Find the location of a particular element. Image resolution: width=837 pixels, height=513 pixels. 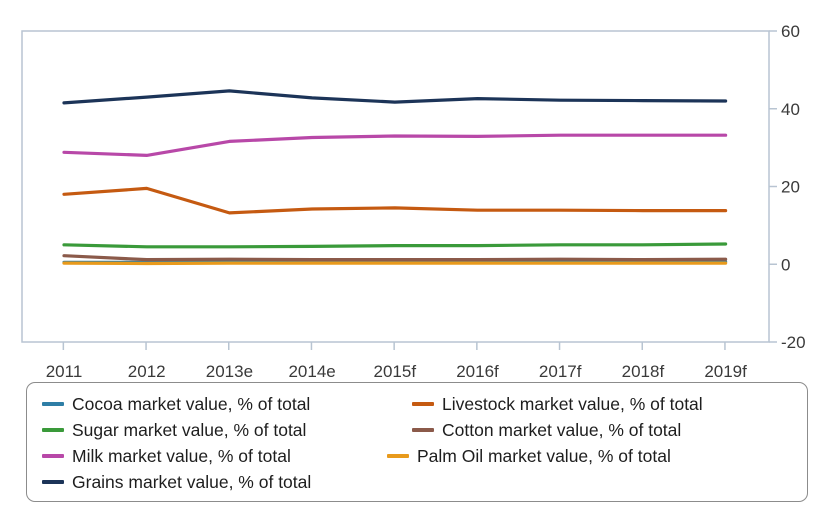

legend-entry-cocoa: Cocoa market value, % of total is located at coordinates (176, 404).